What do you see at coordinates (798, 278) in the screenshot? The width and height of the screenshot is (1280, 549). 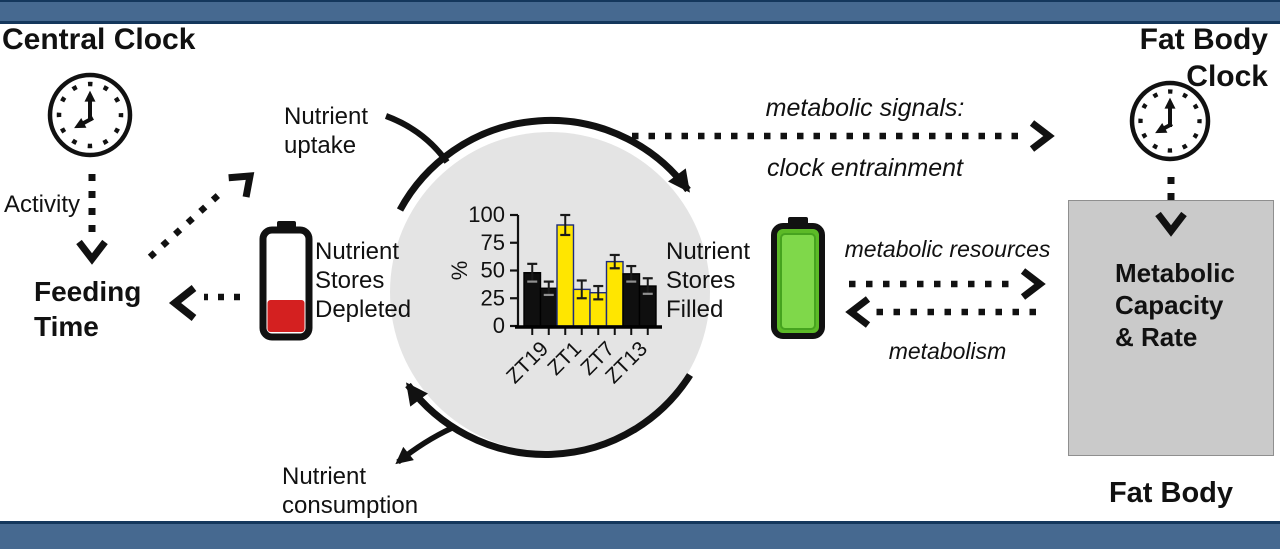 I see `battery-filled-icon` at bounding box center [798, 278].